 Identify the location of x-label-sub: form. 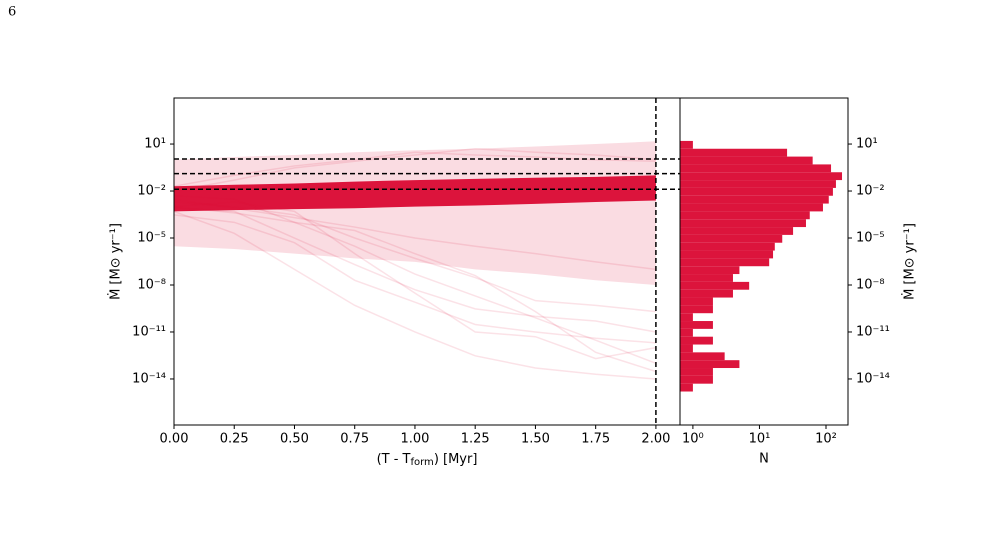
(421, 462).